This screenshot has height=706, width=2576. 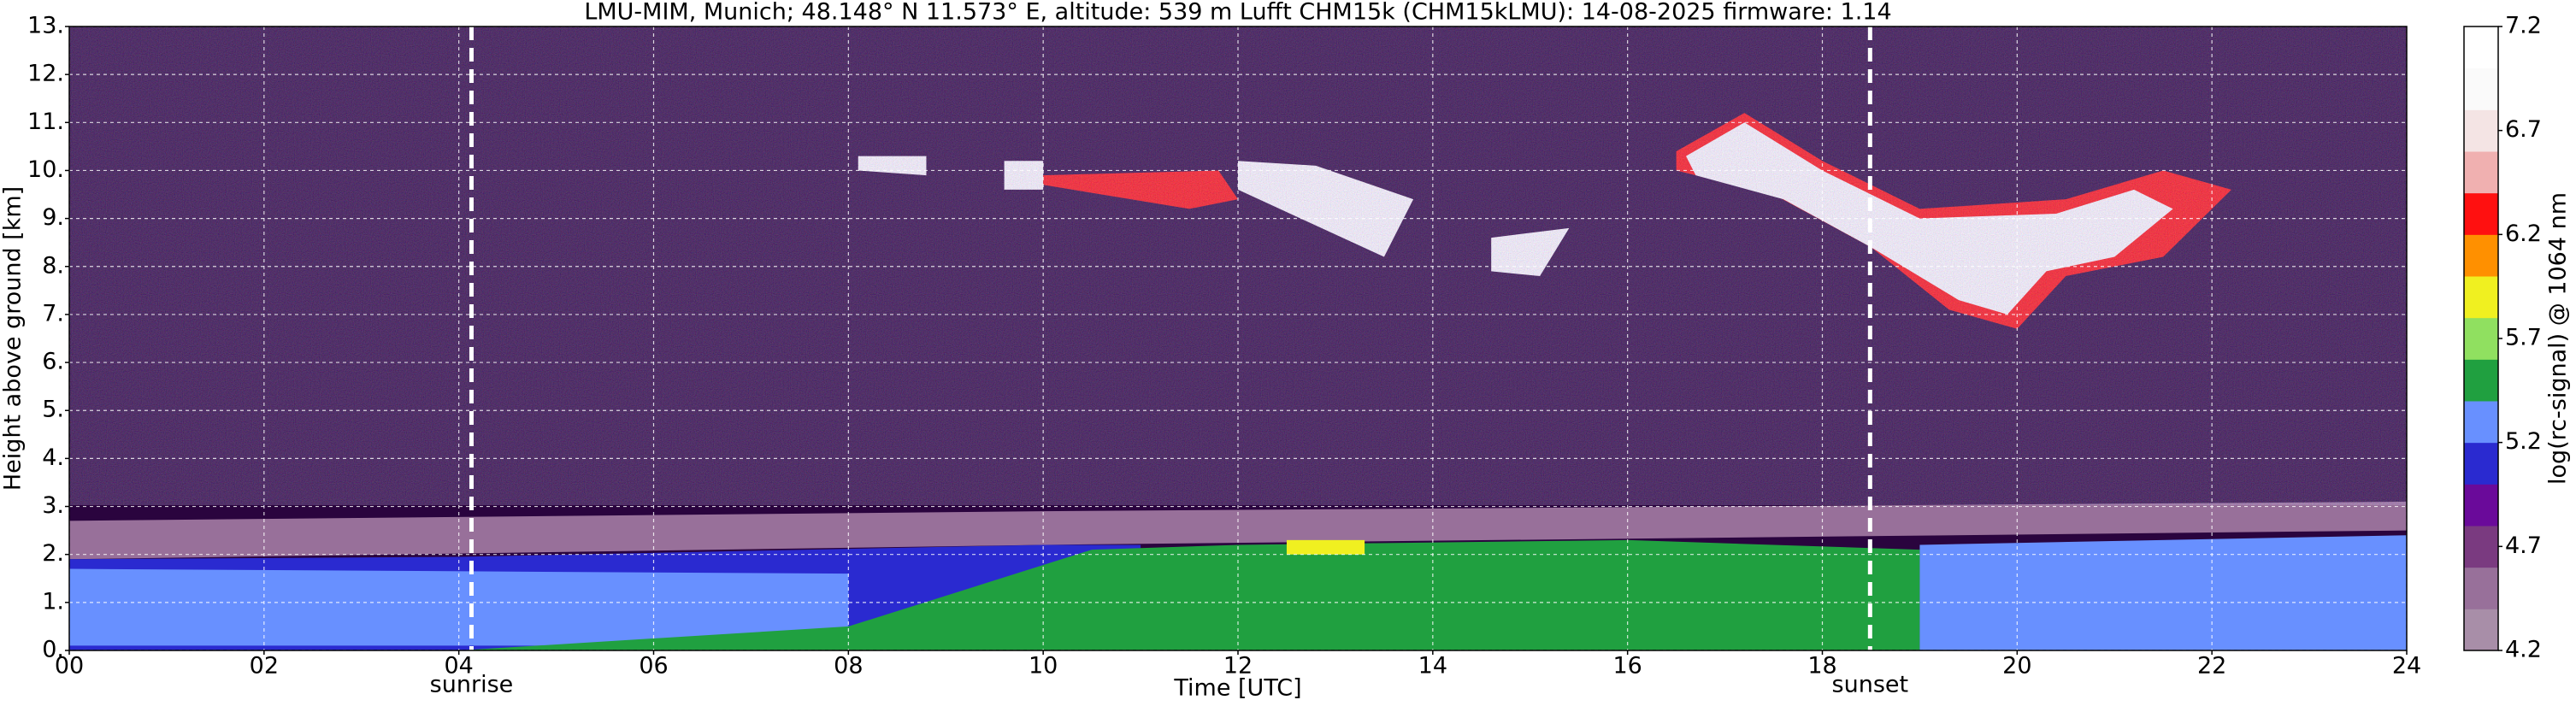 What do you see at coordinates (458, 666) in the screenshot?
I see `x-tick-label: 04` at bounding box center [458, 666].